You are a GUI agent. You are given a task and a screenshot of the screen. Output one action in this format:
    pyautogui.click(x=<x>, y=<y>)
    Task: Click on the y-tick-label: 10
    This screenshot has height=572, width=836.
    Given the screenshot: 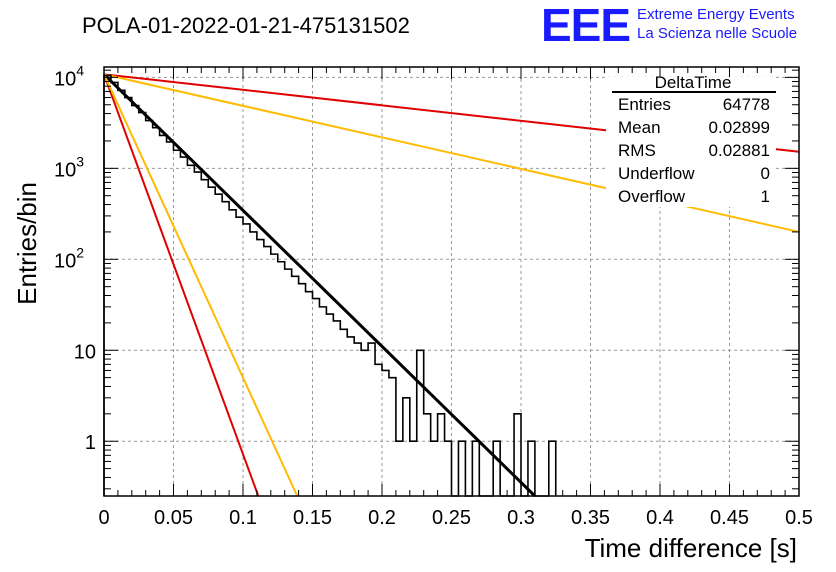 What is the action you would take?
    pyautogui.click(x=85, y=352)
    